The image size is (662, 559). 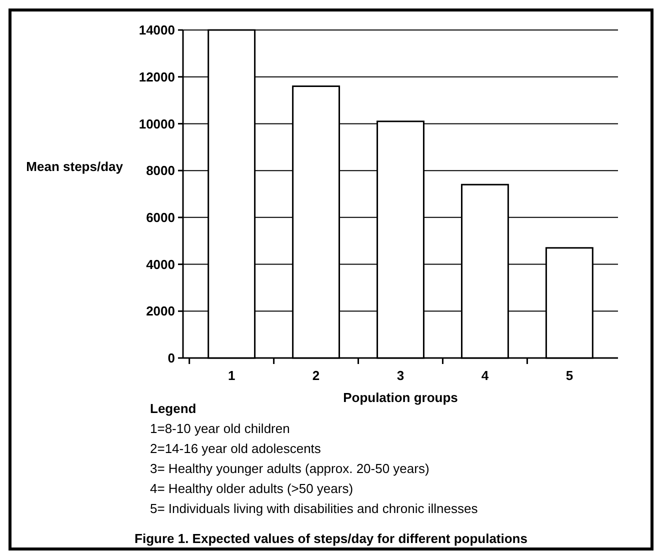 I want to click on text: 1=8-10 year old children, so click(x=220, y=428).